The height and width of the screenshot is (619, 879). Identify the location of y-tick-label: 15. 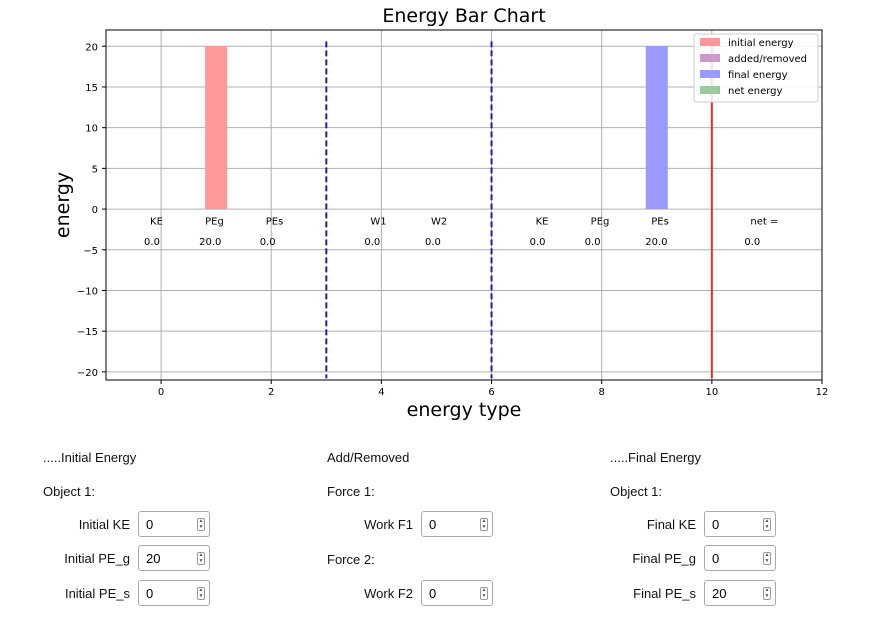
(91, 88).